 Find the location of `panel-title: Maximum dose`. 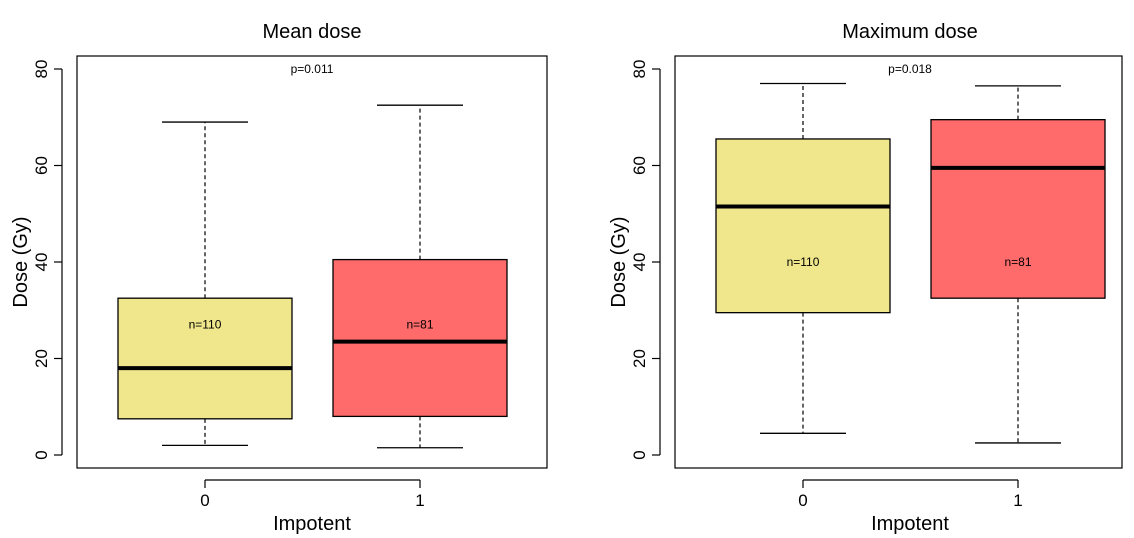

panel-title: Maximum dose is located at coordinates (910, 32).